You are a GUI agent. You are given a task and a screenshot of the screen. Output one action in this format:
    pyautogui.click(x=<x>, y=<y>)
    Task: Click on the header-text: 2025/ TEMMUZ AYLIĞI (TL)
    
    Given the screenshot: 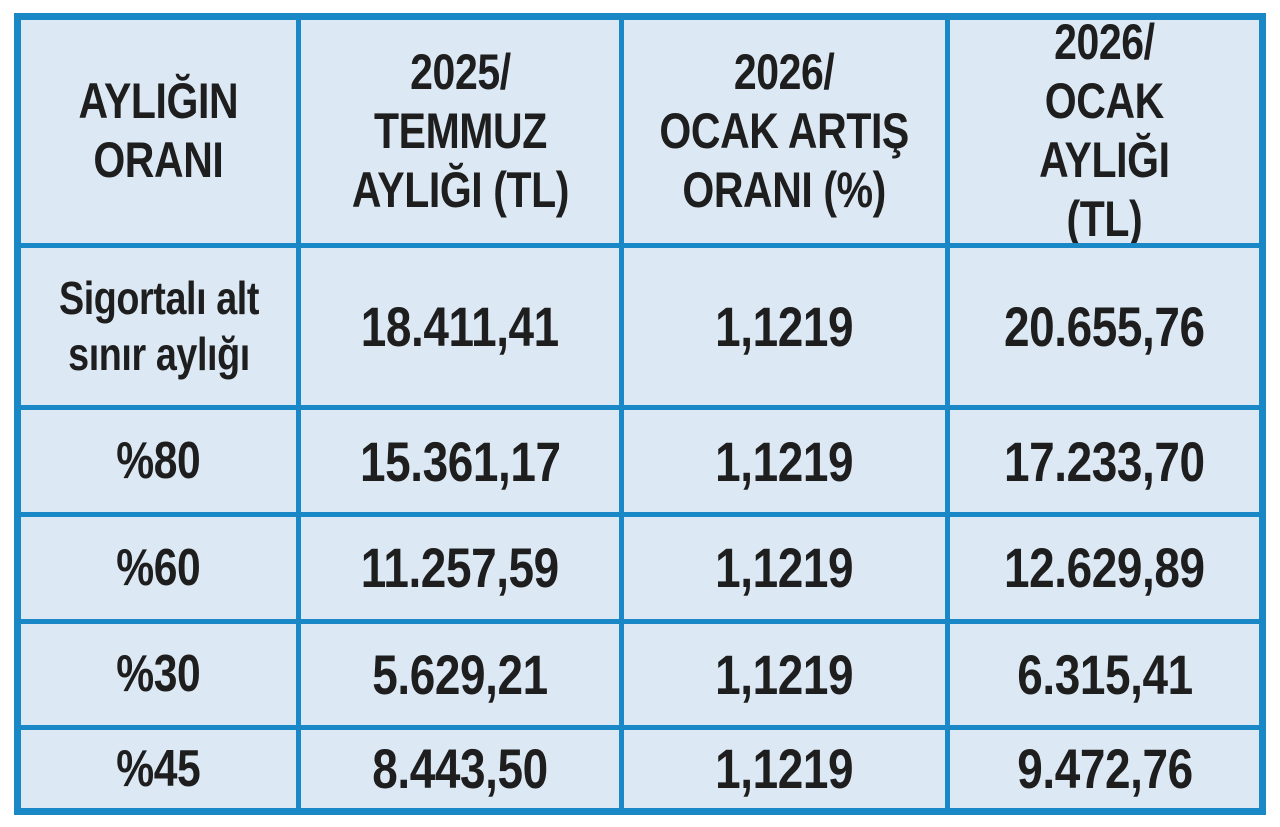 What is the action you would take?
    pyautogui.click(x=460, y=130)
    